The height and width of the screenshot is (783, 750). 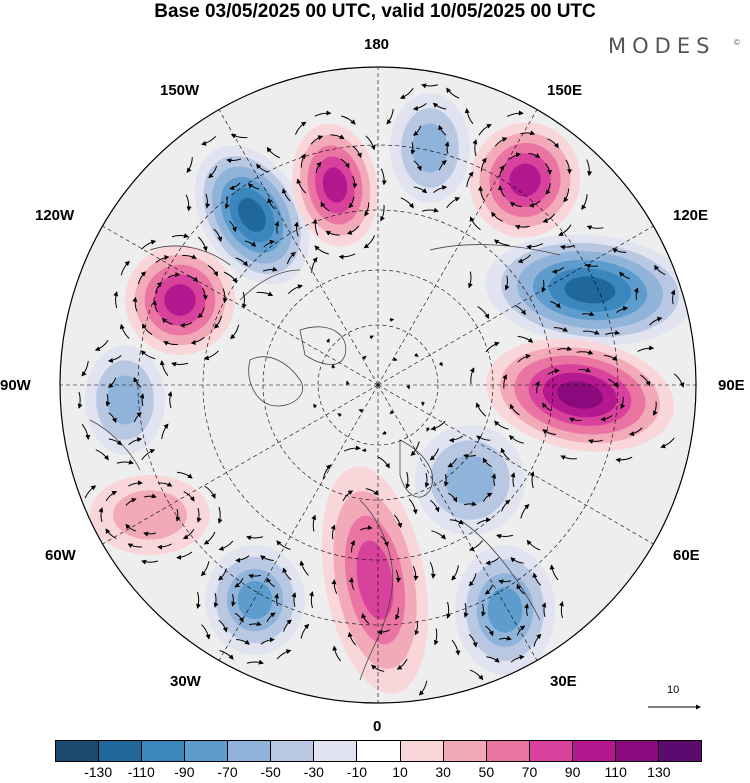 I want to click on latitude-circle, so click(x=378, y=385).